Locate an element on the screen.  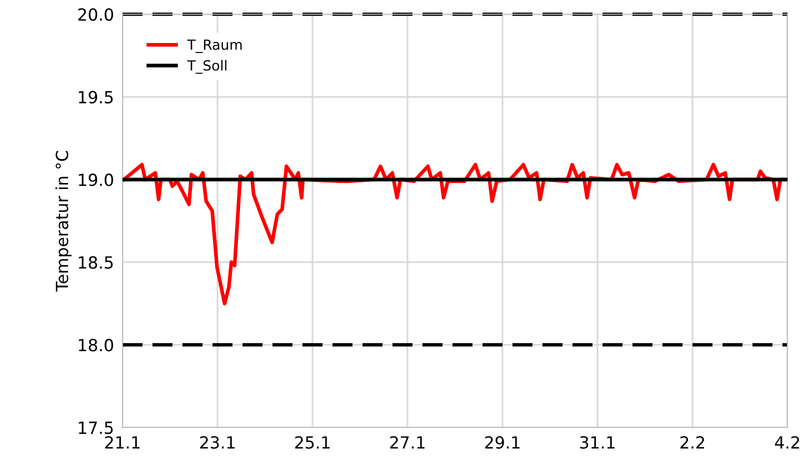
x-tick-label: 21.1 is located at coordinates (122, 442).